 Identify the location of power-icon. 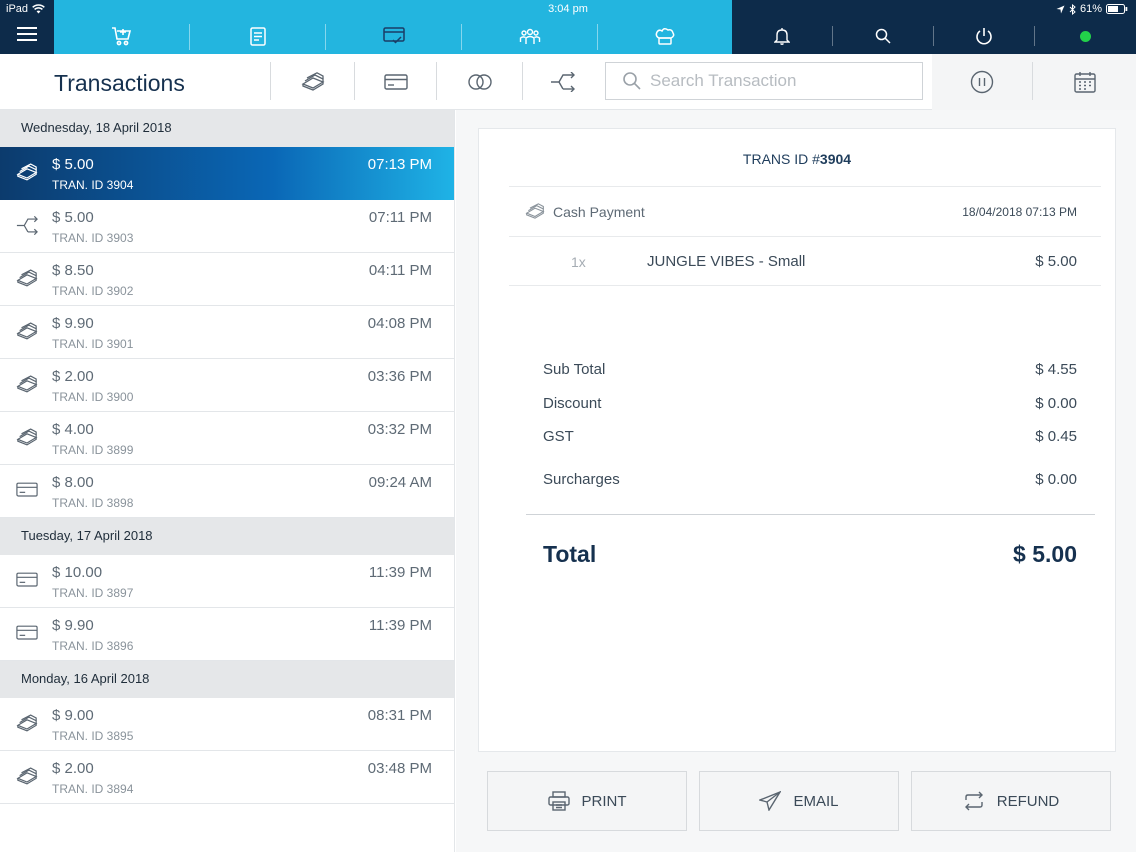
(984, 36).